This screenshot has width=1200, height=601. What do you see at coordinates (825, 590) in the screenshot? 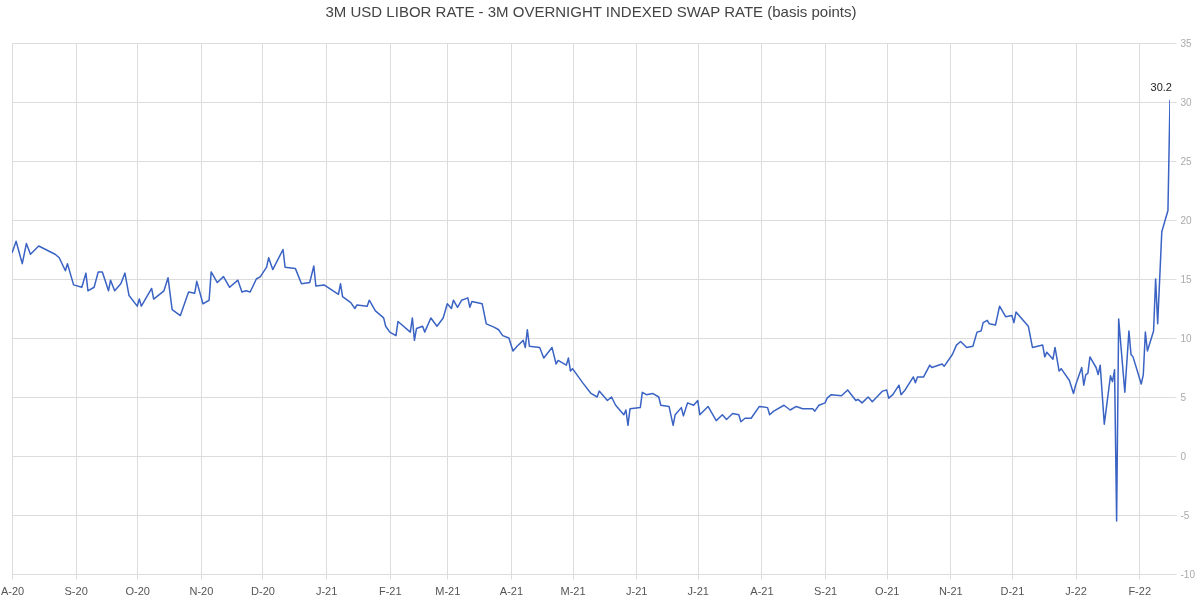
I see `x-tick-label: S-21` at bounding box center [825, 590].